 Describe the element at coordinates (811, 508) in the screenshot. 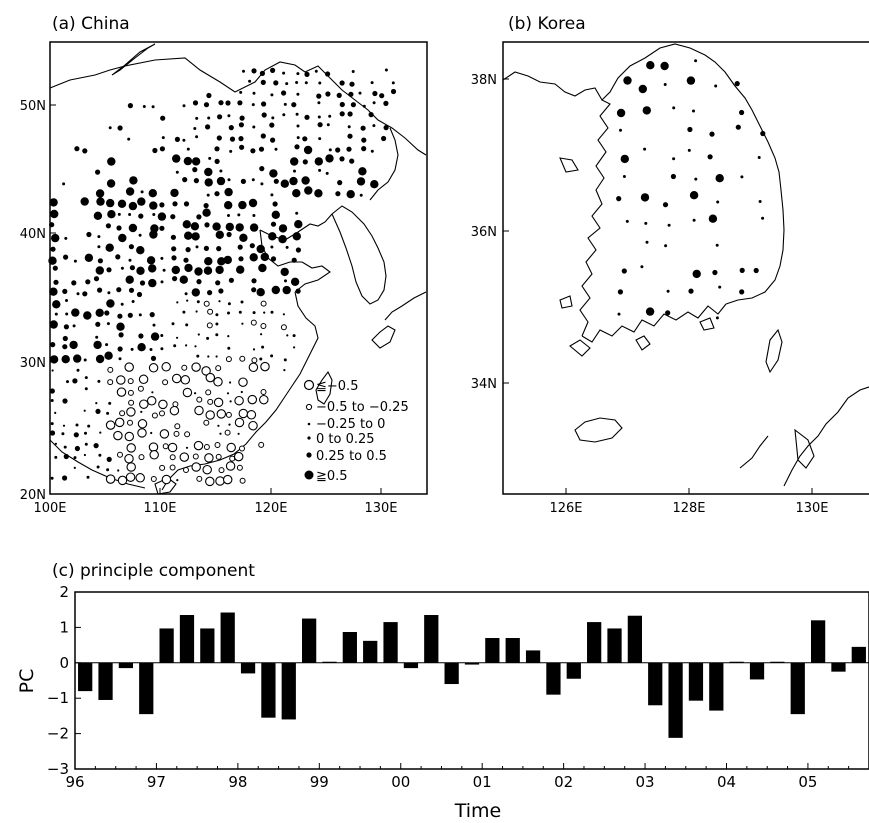

I see `panel-b-xtick-130e: 130E` at that location.